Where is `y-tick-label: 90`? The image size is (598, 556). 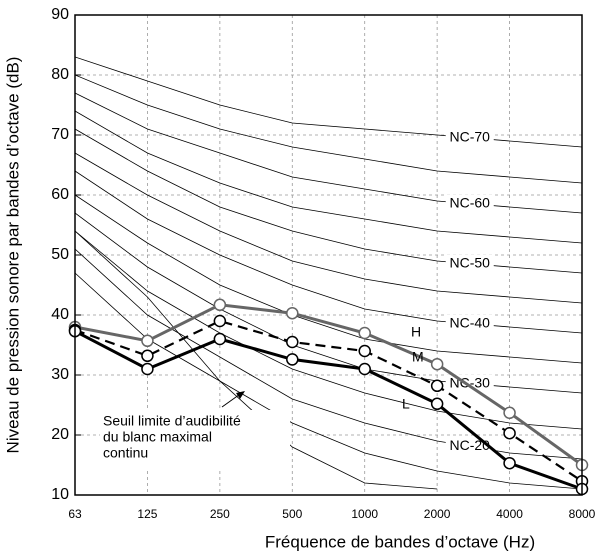 y-tick-label: 90 is located at coordinates (60, 14).